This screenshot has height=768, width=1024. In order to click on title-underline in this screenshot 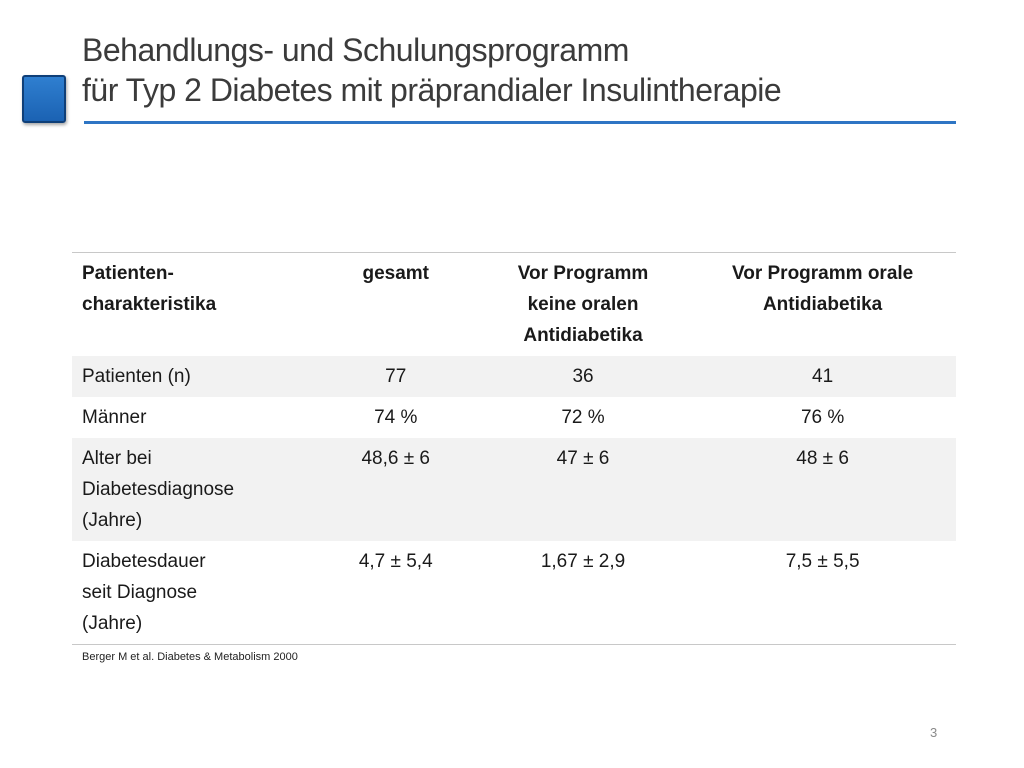, I will do `click(520, 122)`.